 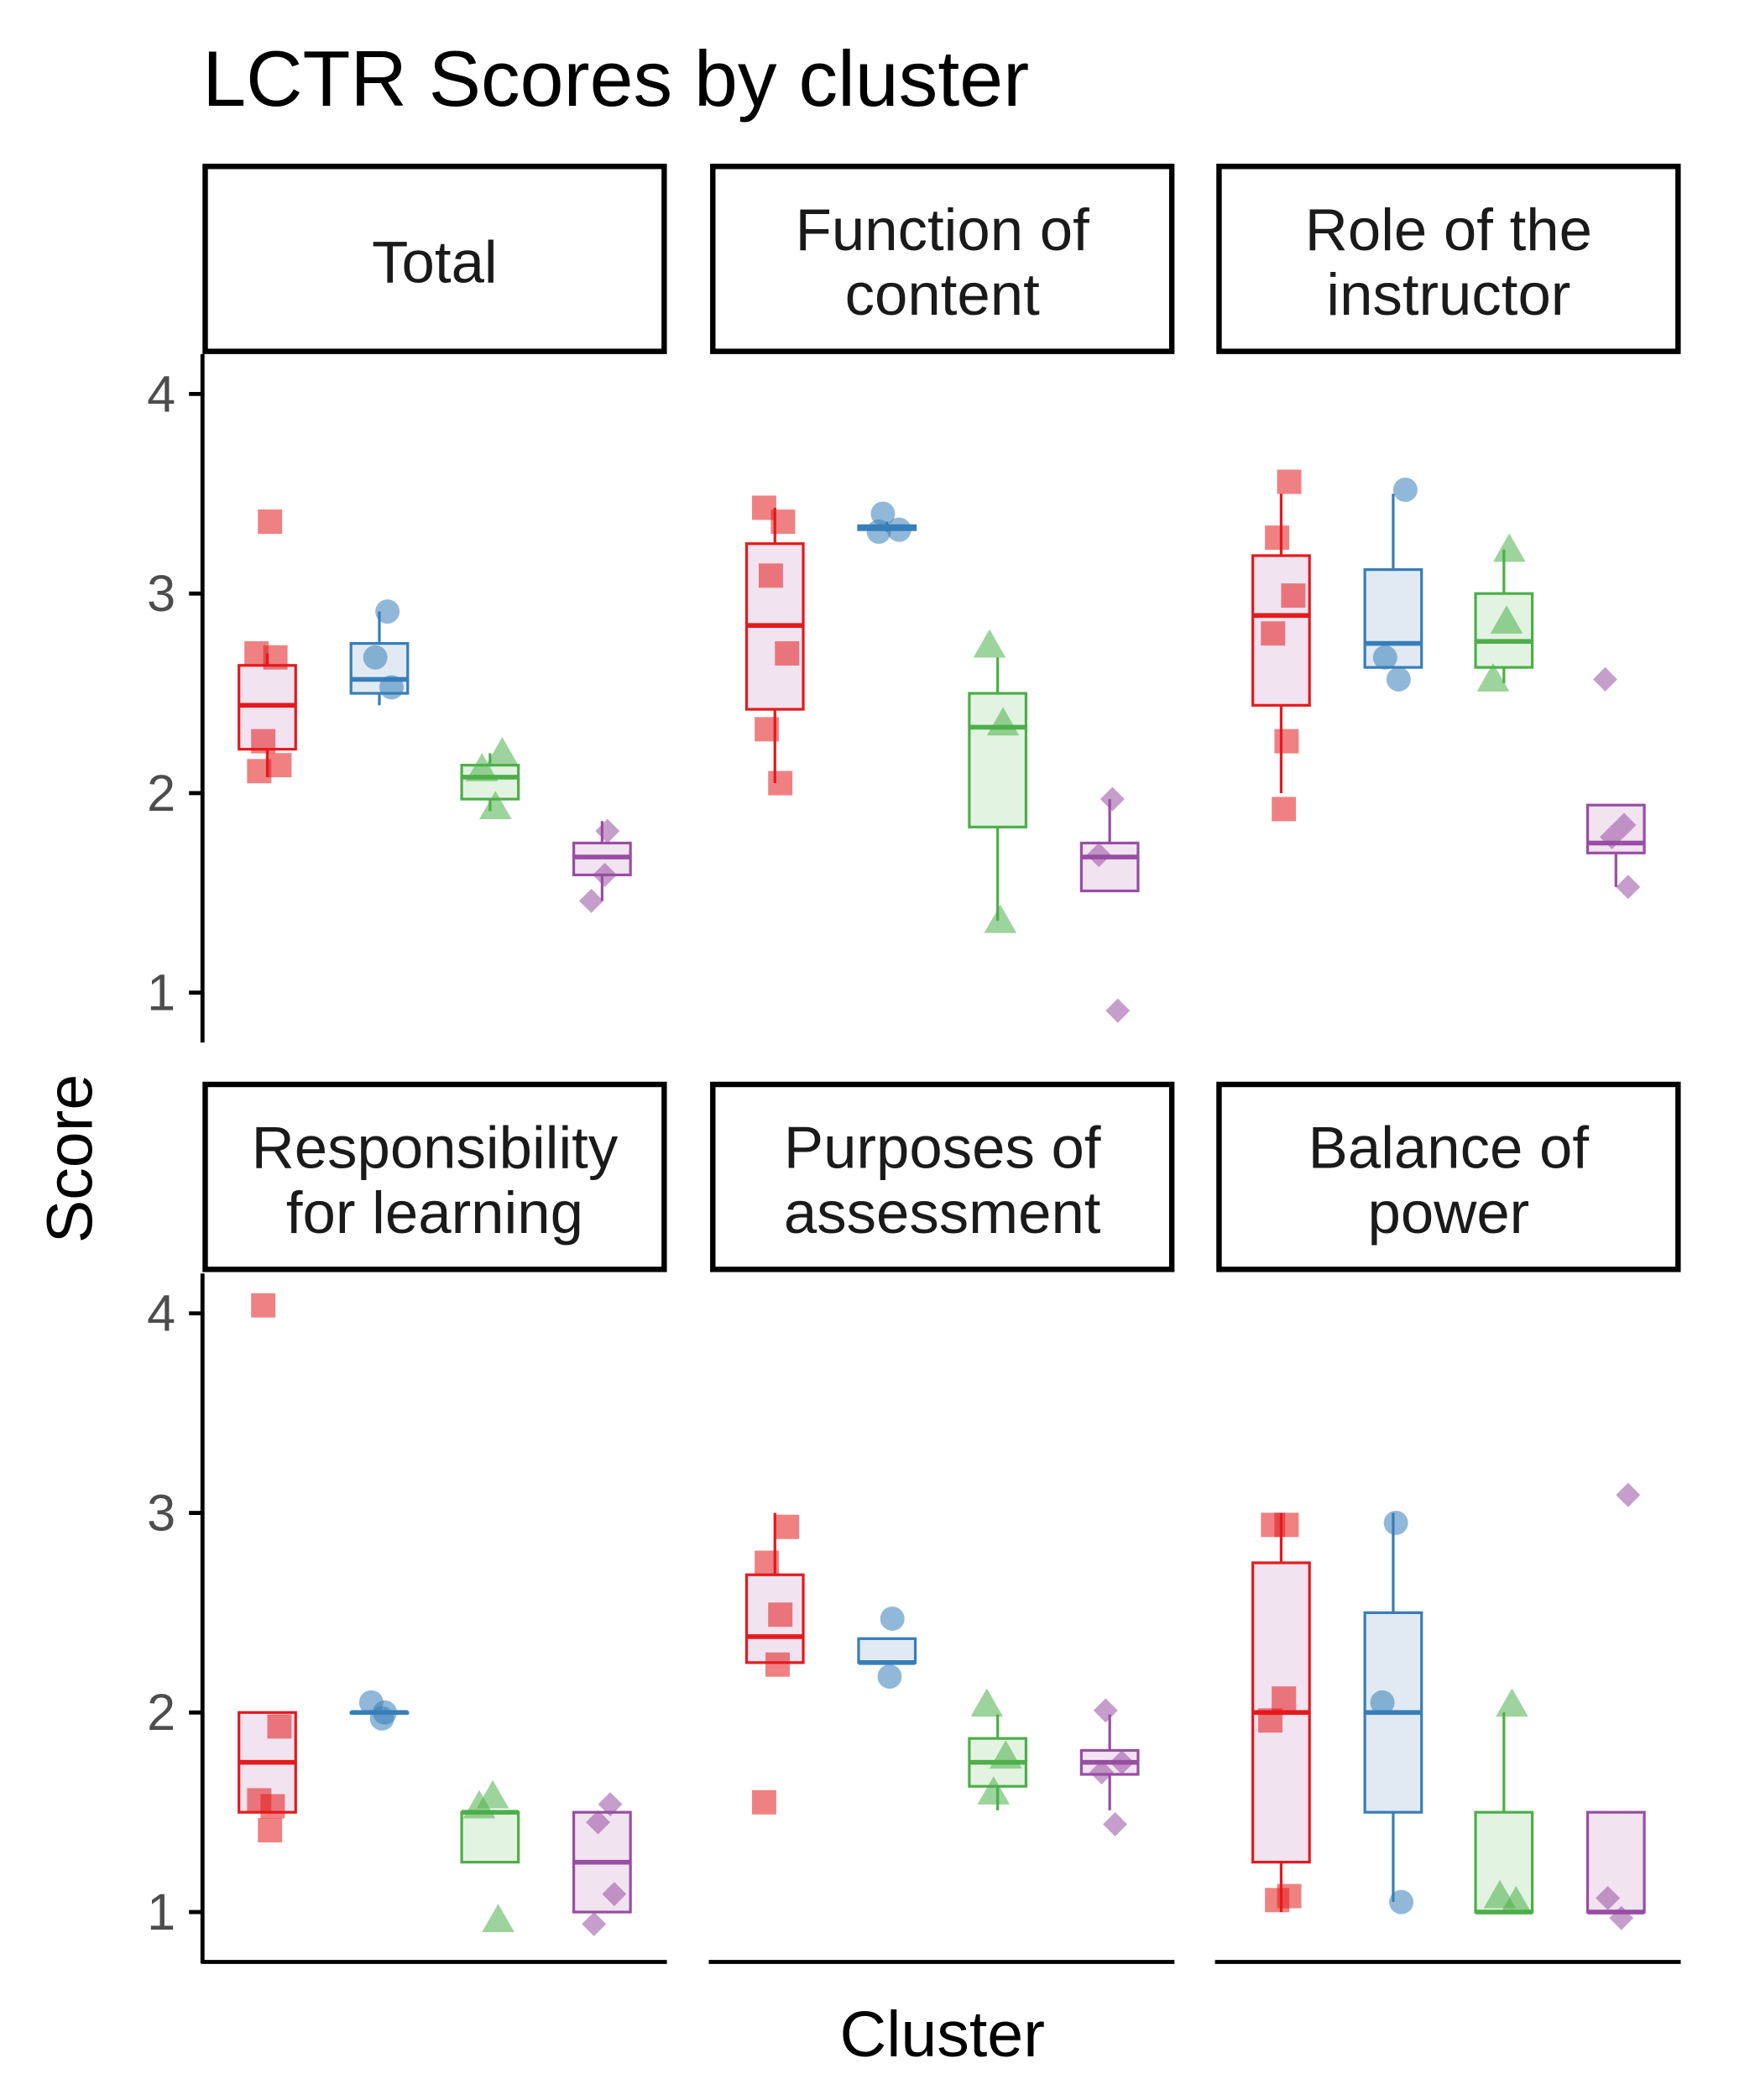 What do you see at coordinates (942, 230) in the screenshot?
I see `facet-label: Function of` at bounding box center [942, 230].